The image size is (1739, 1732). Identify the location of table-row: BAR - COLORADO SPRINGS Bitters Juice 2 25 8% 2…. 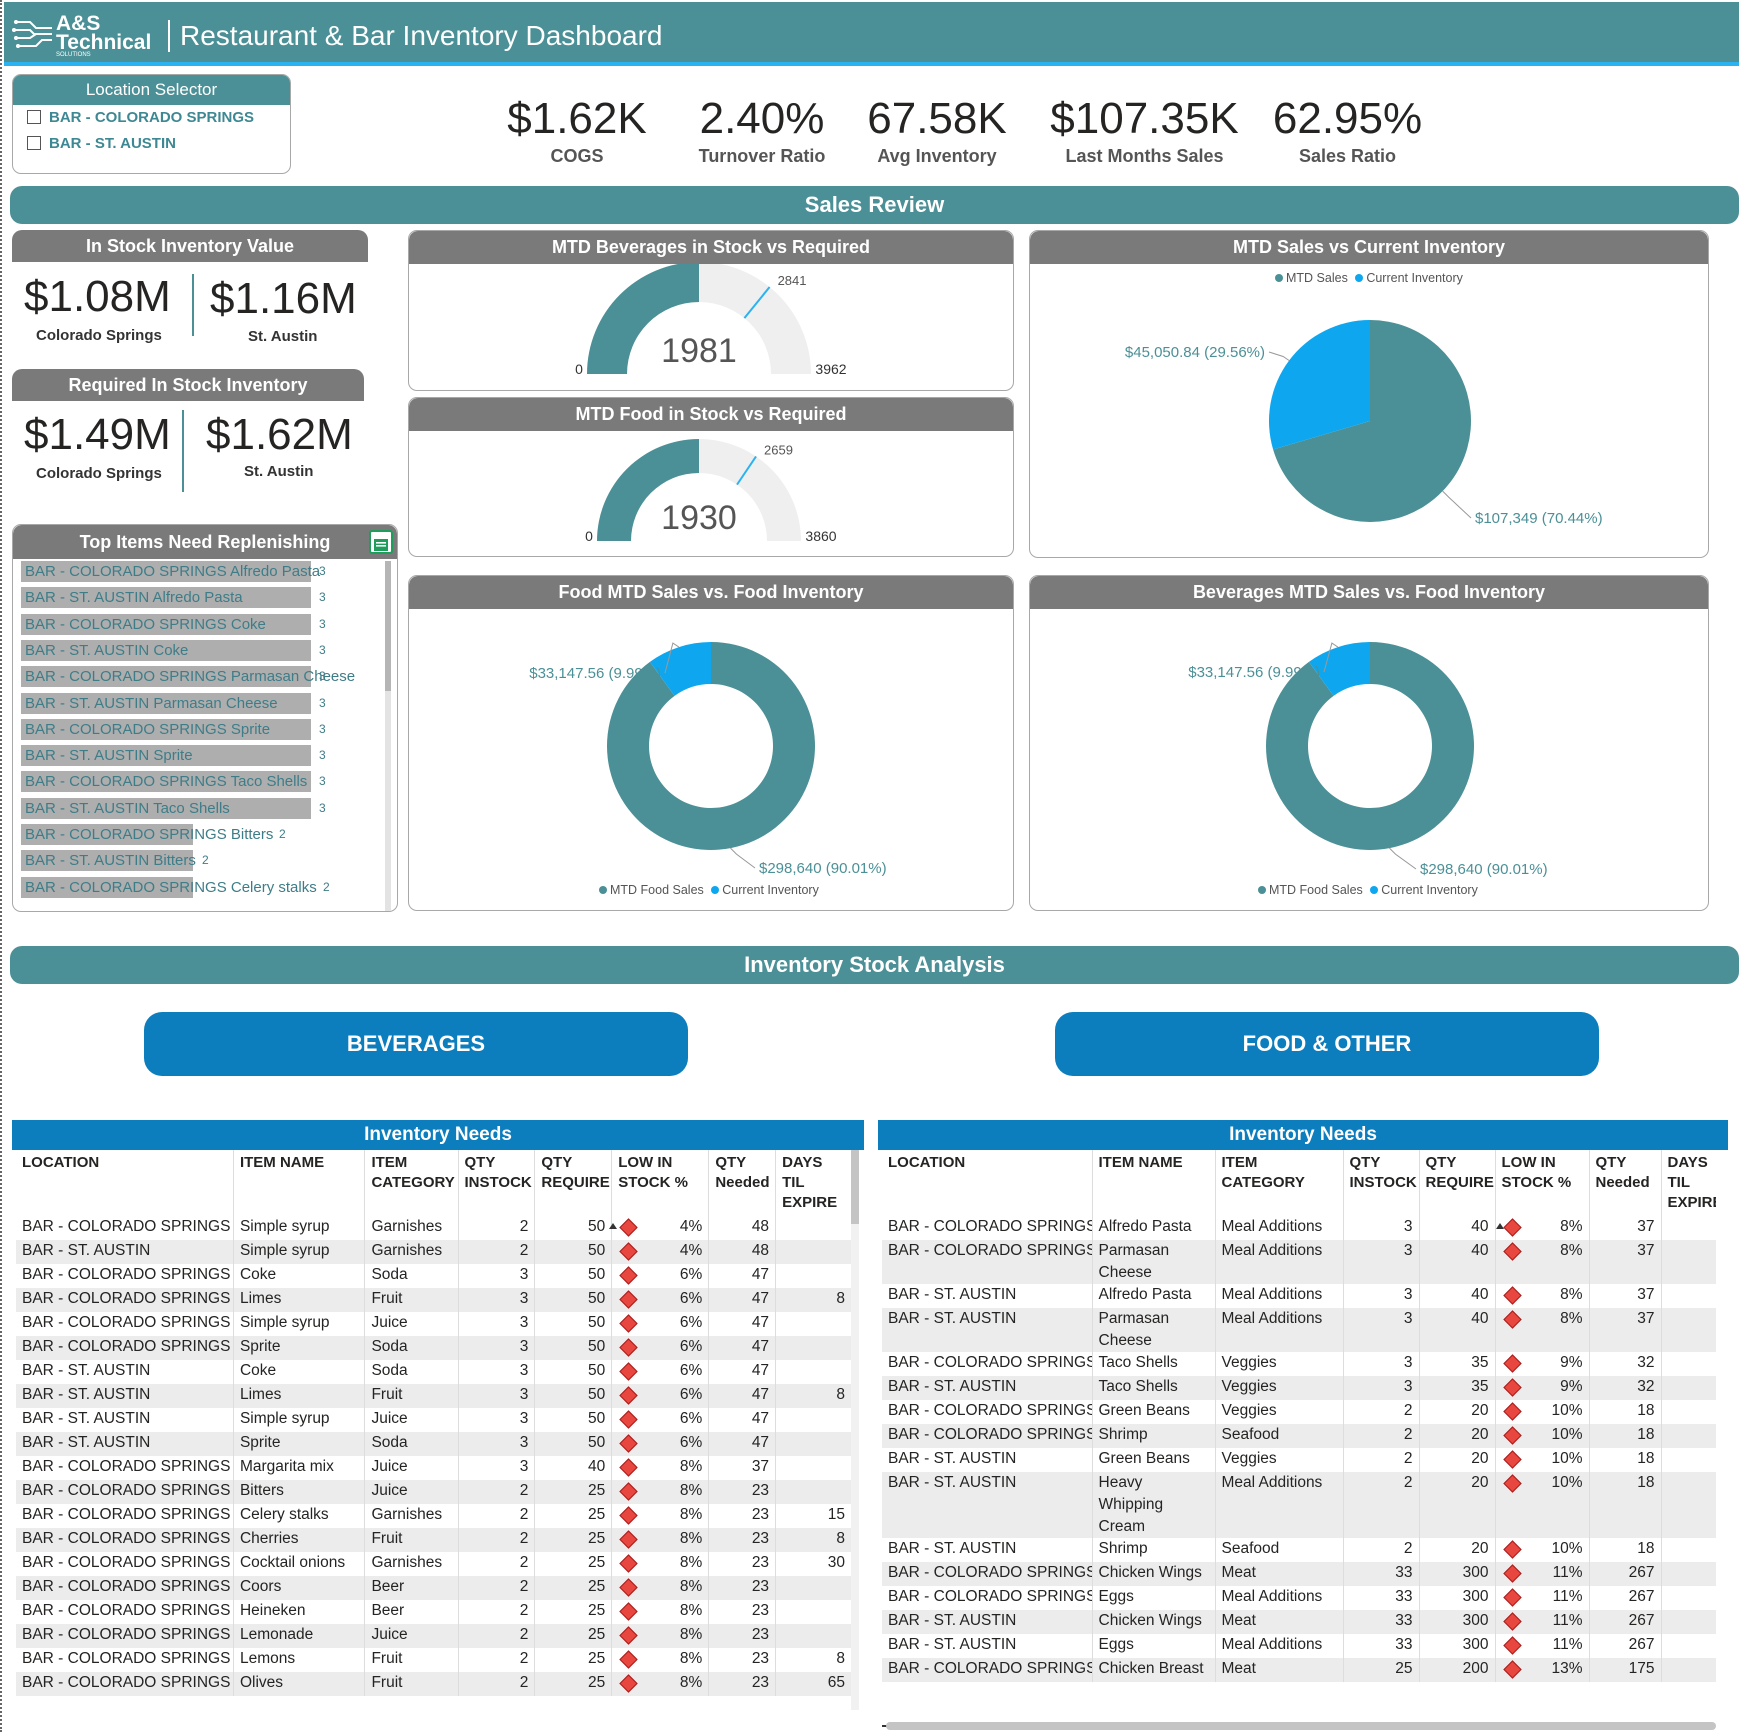
(434, 1492).